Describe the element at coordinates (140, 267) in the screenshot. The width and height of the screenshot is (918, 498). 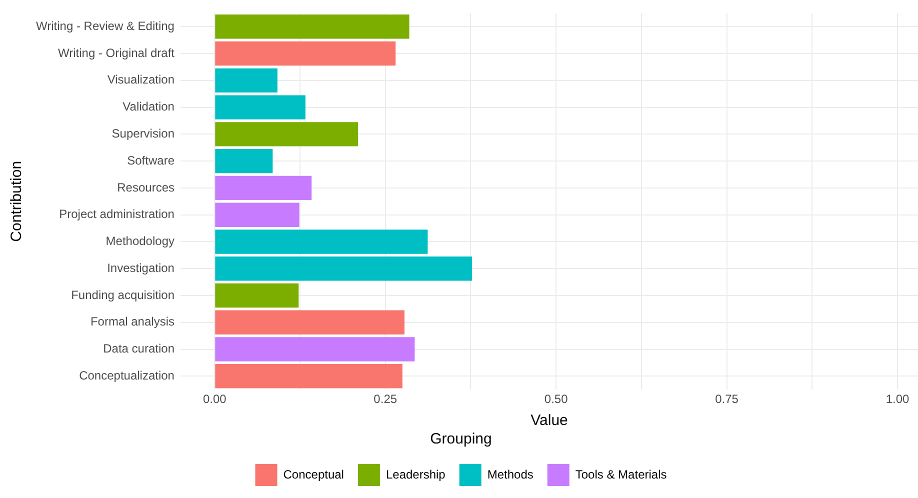
I see `y-tick-label: Investigation` at that location.